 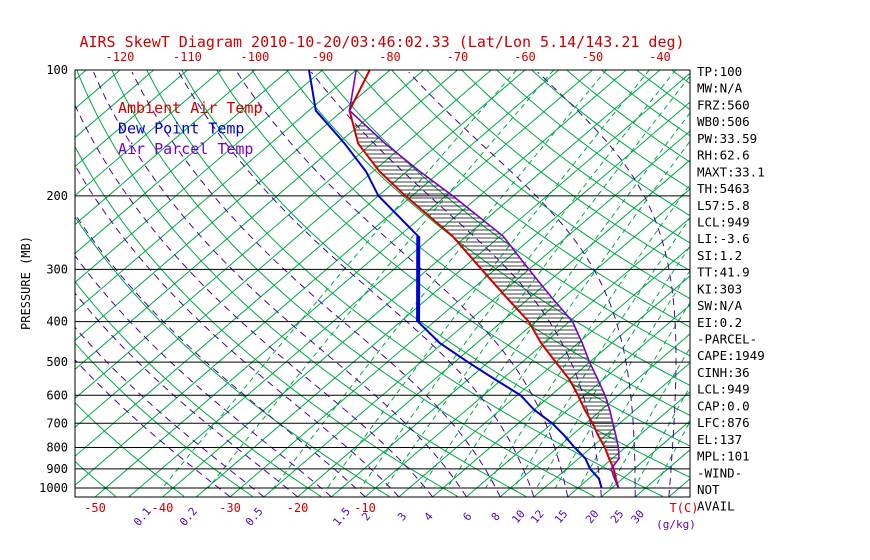 I want to click on pressure-tick: 100, so click(x=57, y=70).